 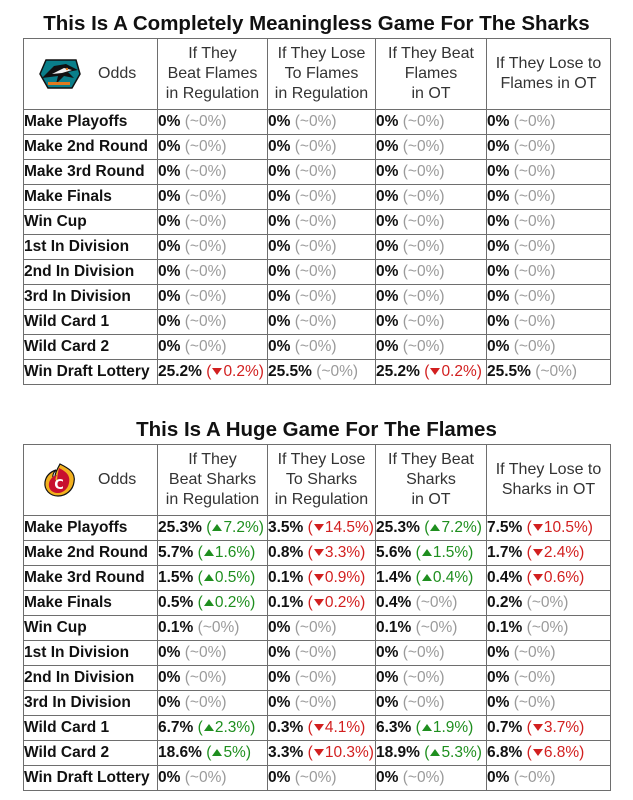 What do you see at coordinates (321, 499) in the screenshot?
I see `header-line: in Regulation` at bounding box center [321, 499].